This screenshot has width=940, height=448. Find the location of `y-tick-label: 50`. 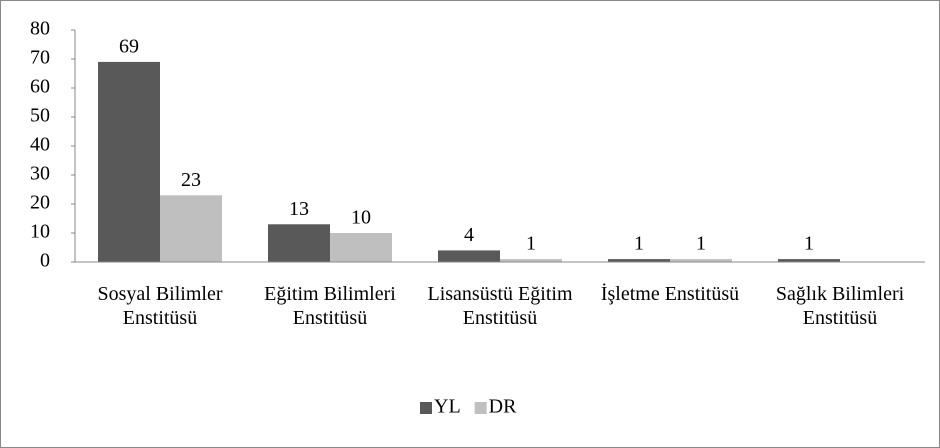

y-tick-label: 50 is located at coordinates (40, 116).